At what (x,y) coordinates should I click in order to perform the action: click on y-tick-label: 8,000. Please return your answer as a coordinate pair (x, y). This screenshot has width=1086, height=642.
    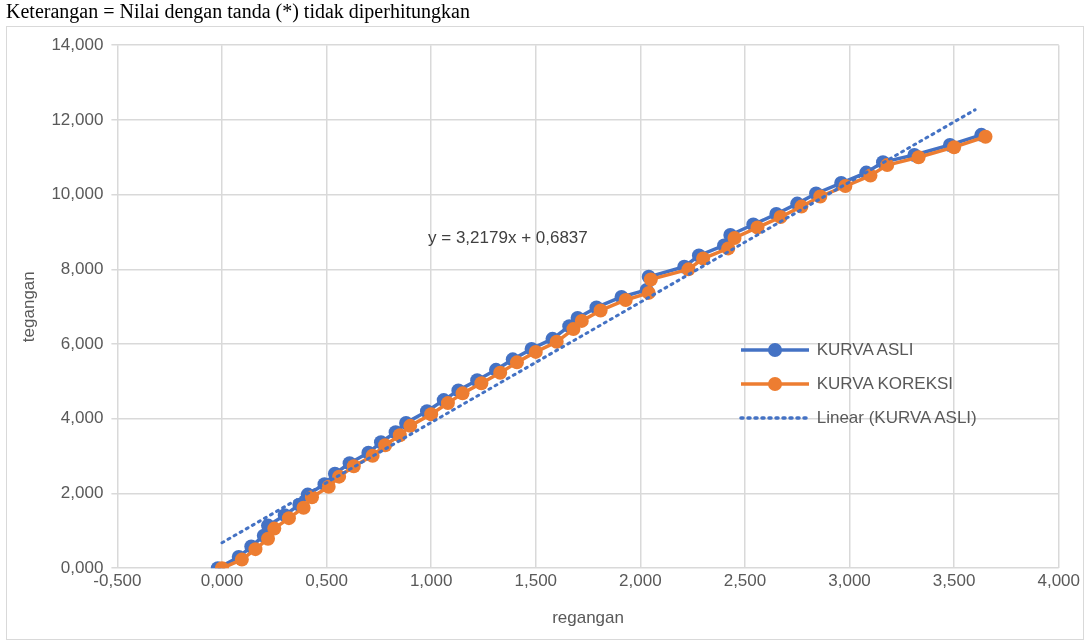
    Looking at the image, I should click on (82, 269).